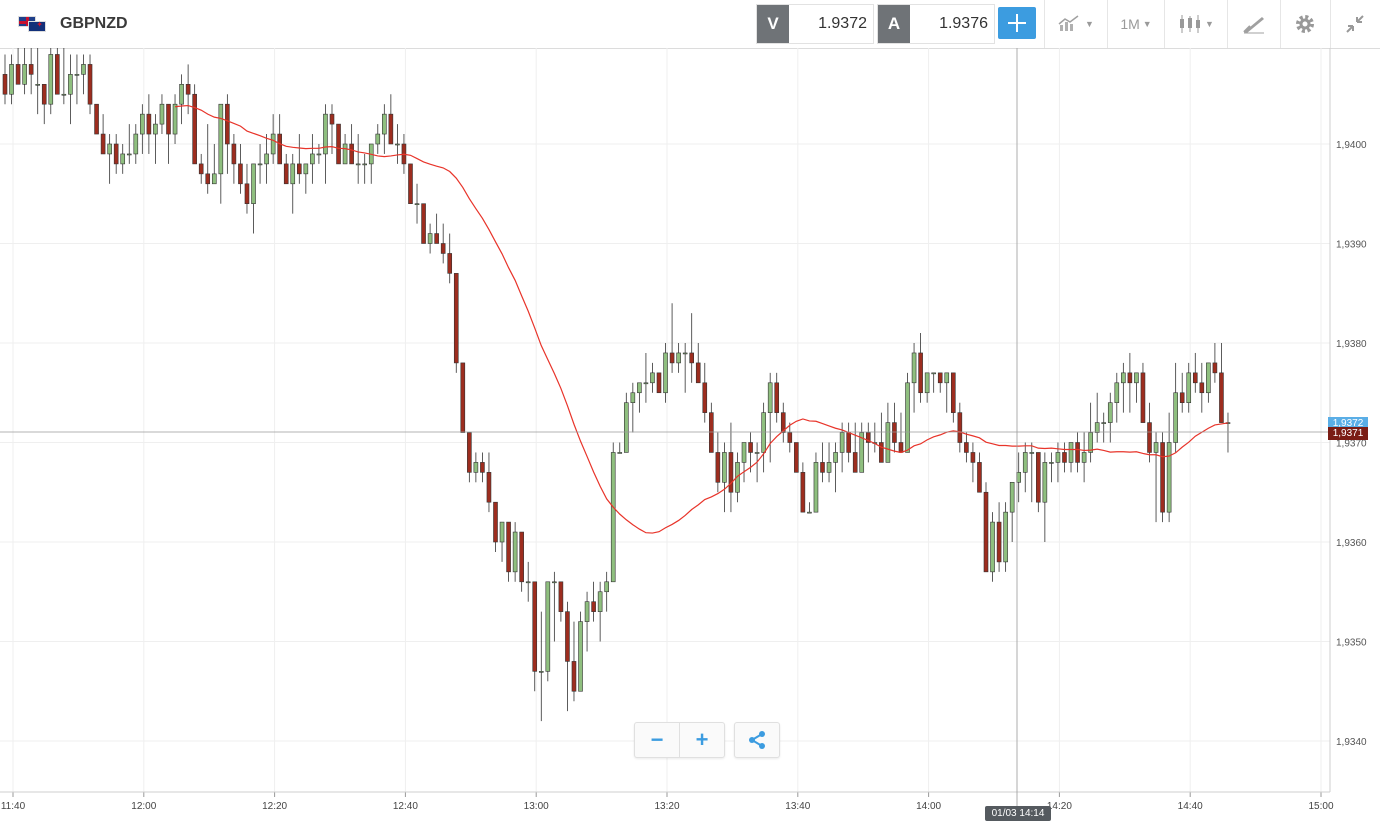 The width and height of the screenshot is (1380, 823). What do you see at coordinates (1136, 24) in the screenshot?
I see `interval-button: 1M ▼` at bounding box center [1136, 24].